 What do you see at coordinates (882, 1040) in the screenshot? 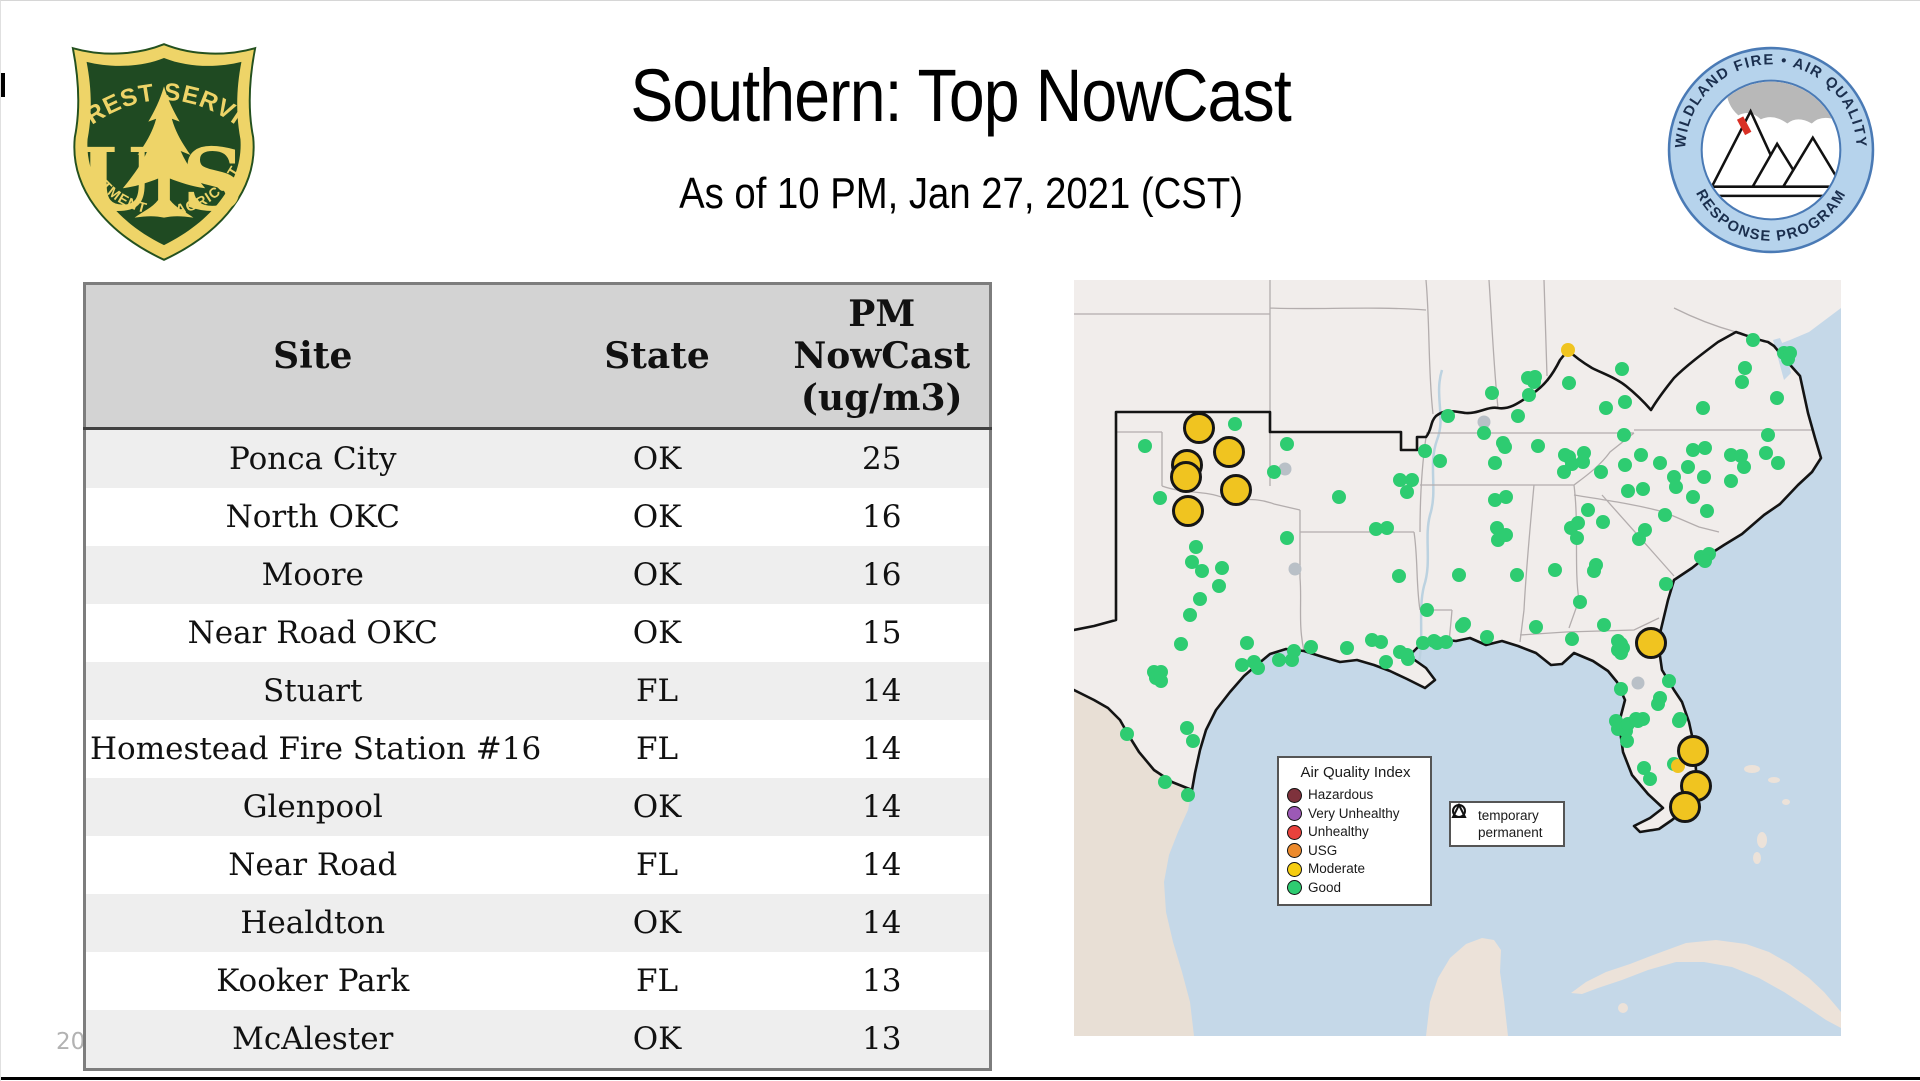
I see `pm-value-cell: 13` at bounding box center [882, 1040].